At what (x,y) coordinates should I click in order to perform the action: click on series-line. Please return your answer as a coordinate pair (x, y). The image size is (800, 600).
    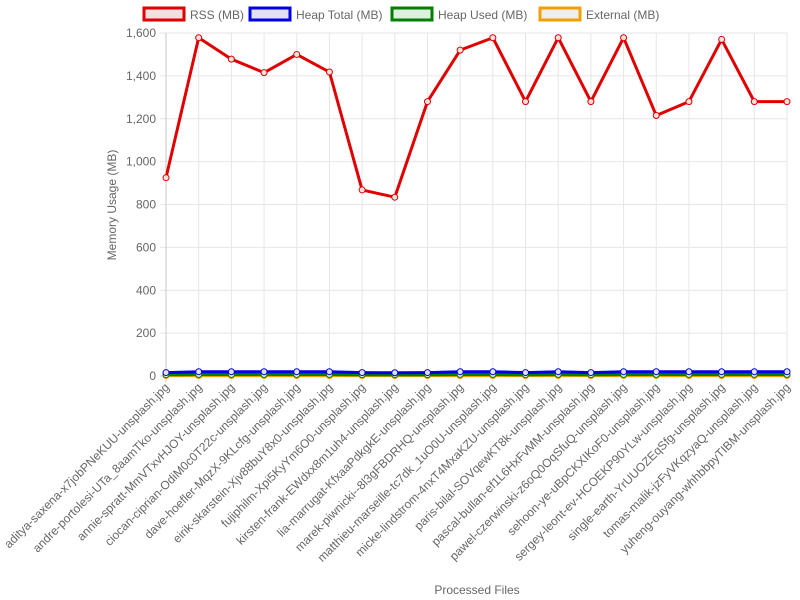
    Looking at the image, I should click on (476, 372).